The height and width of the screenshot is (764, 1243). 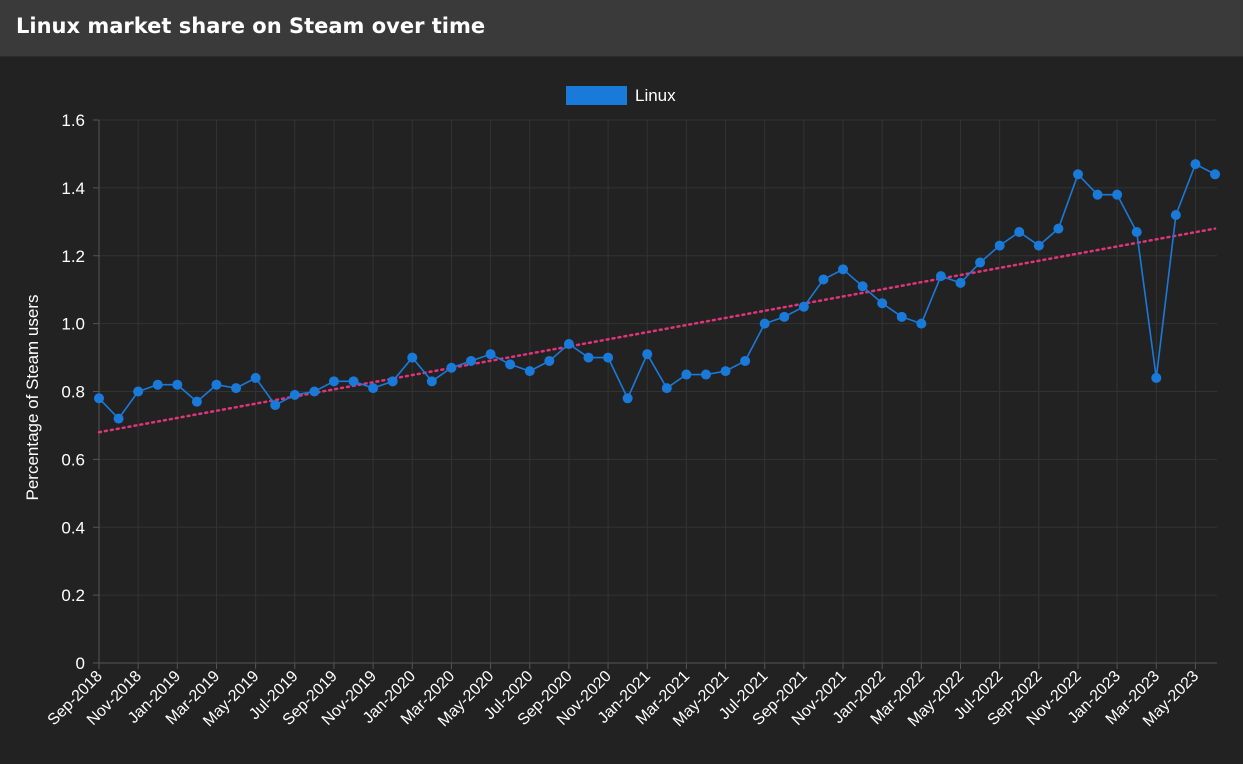 I want to click on legend-swatch, so click(x=596, y=95).